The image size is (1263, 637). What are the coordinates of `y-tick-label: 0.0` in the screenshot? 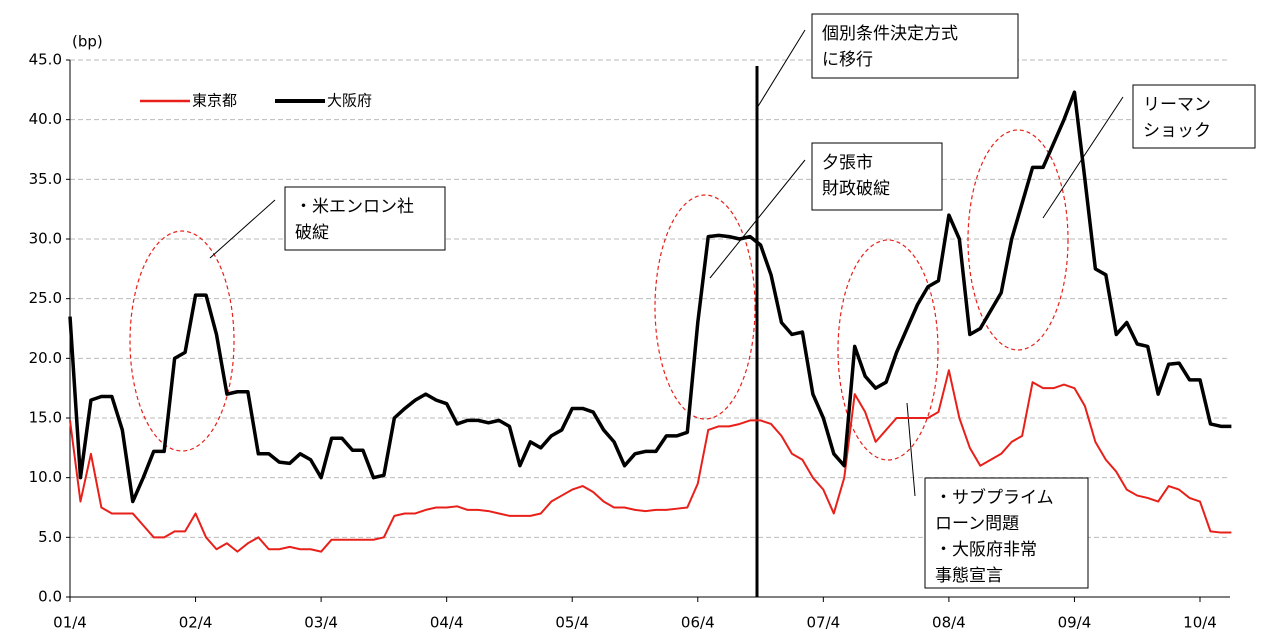 It's located at (50, 597).